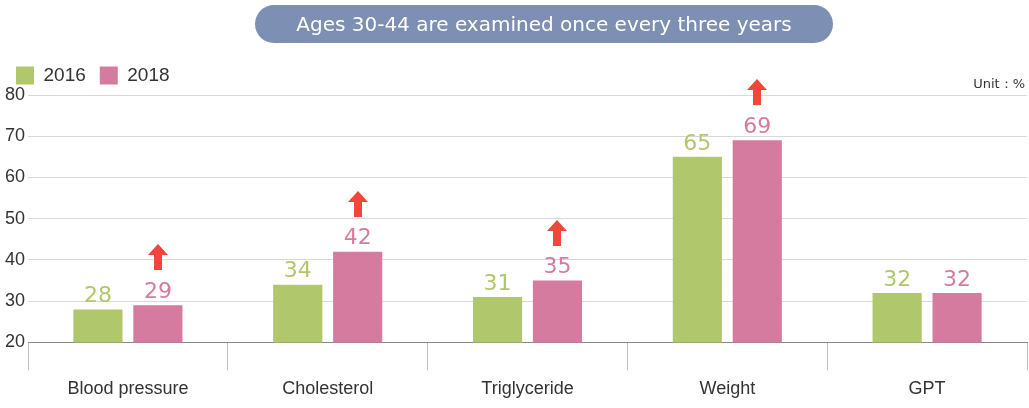  I want to click on text: Unit：%, so click(999, 83).